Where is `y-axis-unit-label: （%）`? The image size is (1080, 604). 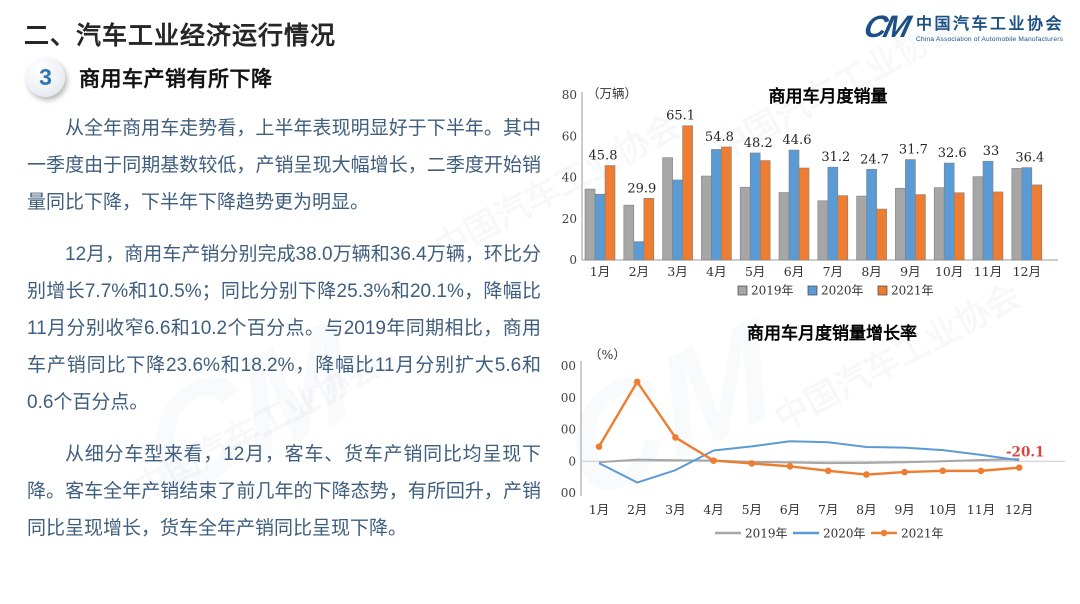 y-axis-unit-label: （%） is located at coordinates (607, 354).